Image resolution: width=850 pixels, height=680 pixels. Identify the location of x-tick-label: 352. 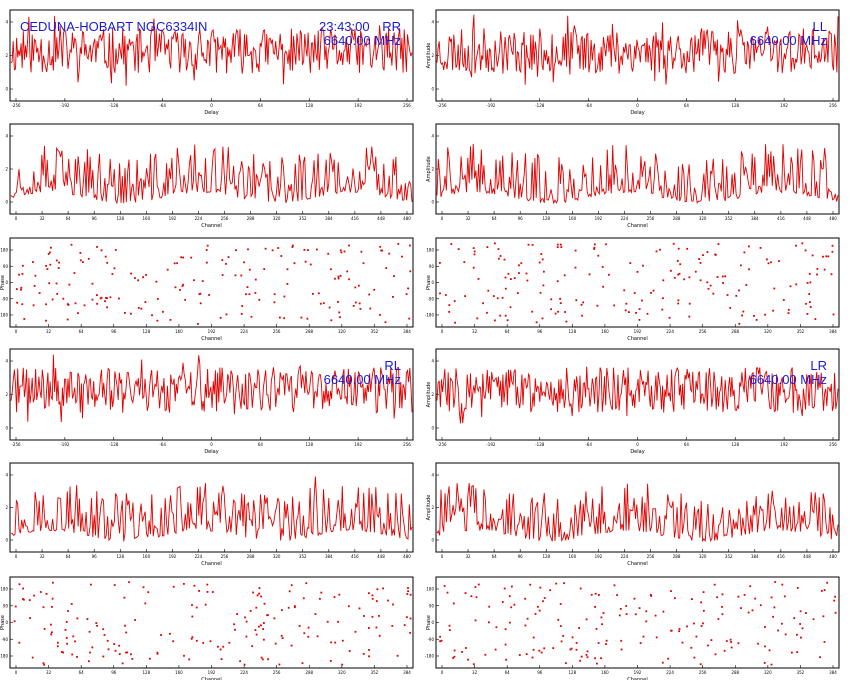
(375, 331).